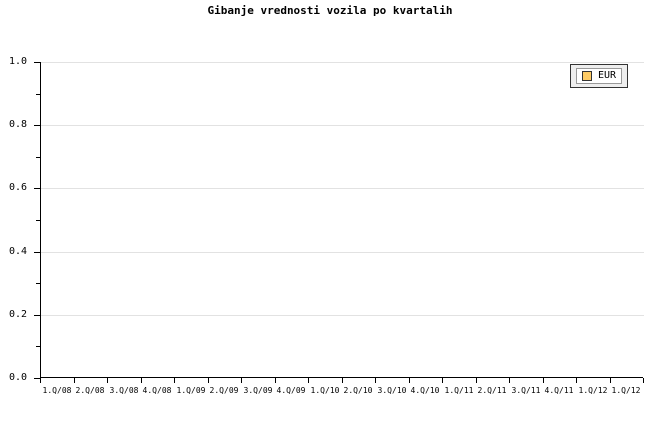  I want to click on y-axis-label: 0.0, so click(17, 377).